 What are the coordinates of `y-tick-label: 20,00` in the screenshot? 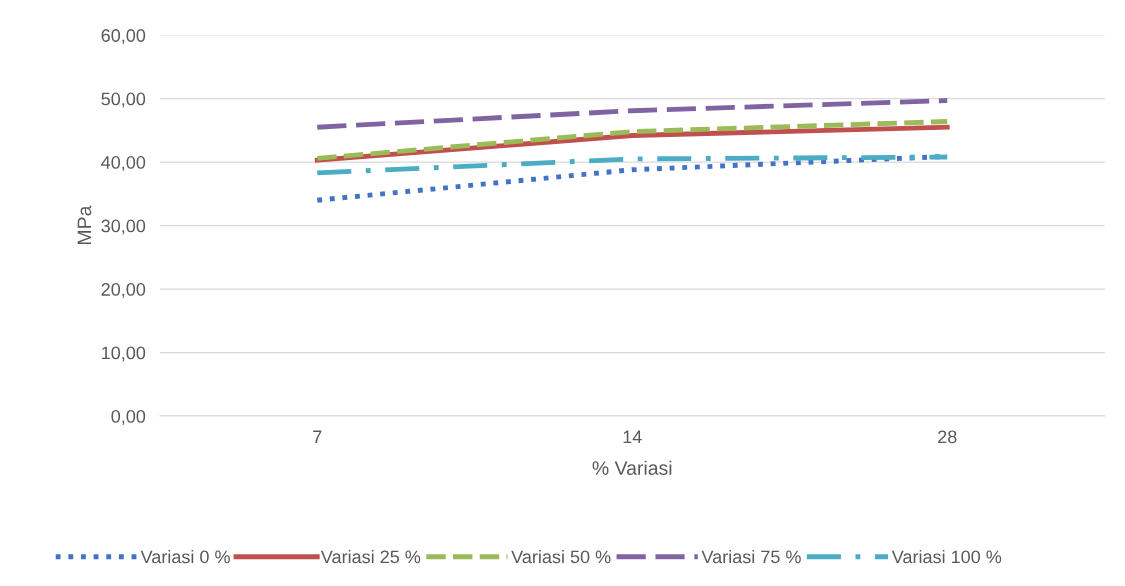 It's located at (123, 290).